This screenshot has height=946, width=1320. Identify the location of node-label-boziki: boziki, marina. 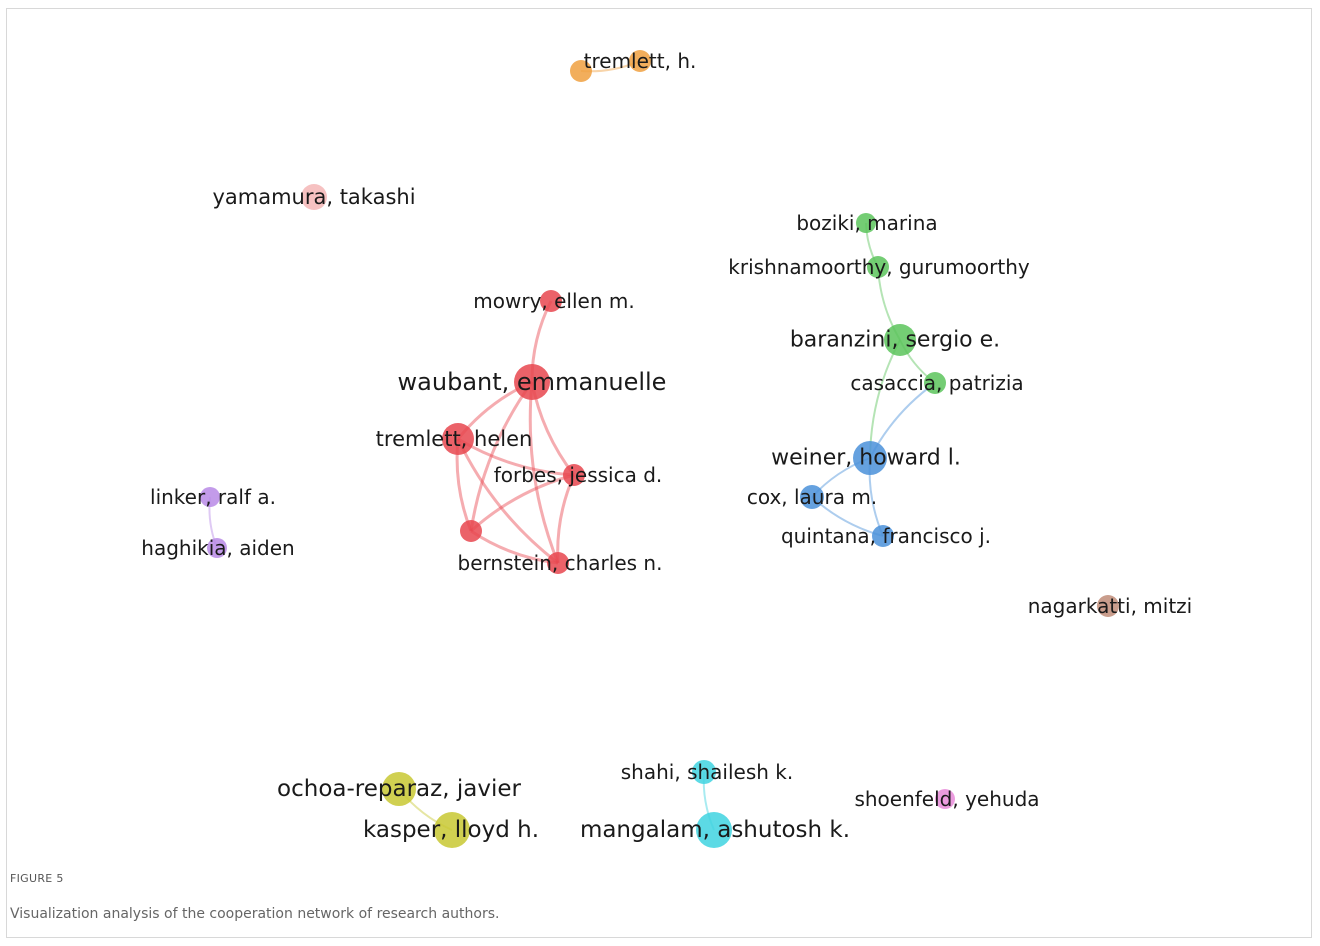
(866, 223).